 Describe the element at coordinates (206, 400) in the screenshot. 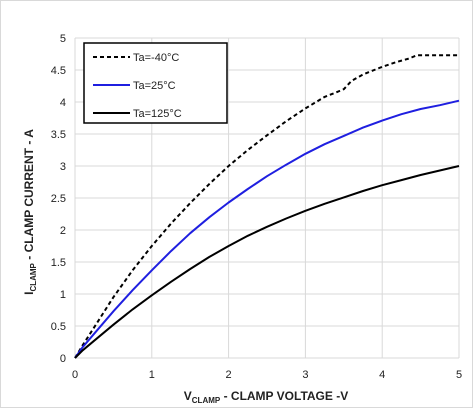

I see `x-axis-title-sub: CLAMP` at that location.